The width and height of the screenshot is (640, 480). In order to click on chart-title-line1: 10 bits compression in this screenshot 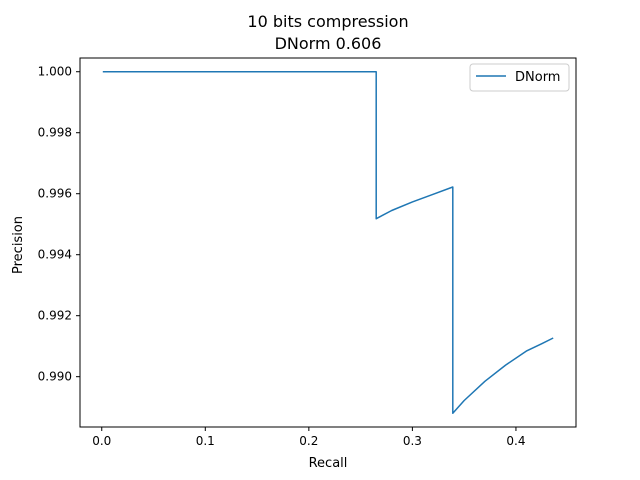, I will do `click(327, 21)`.